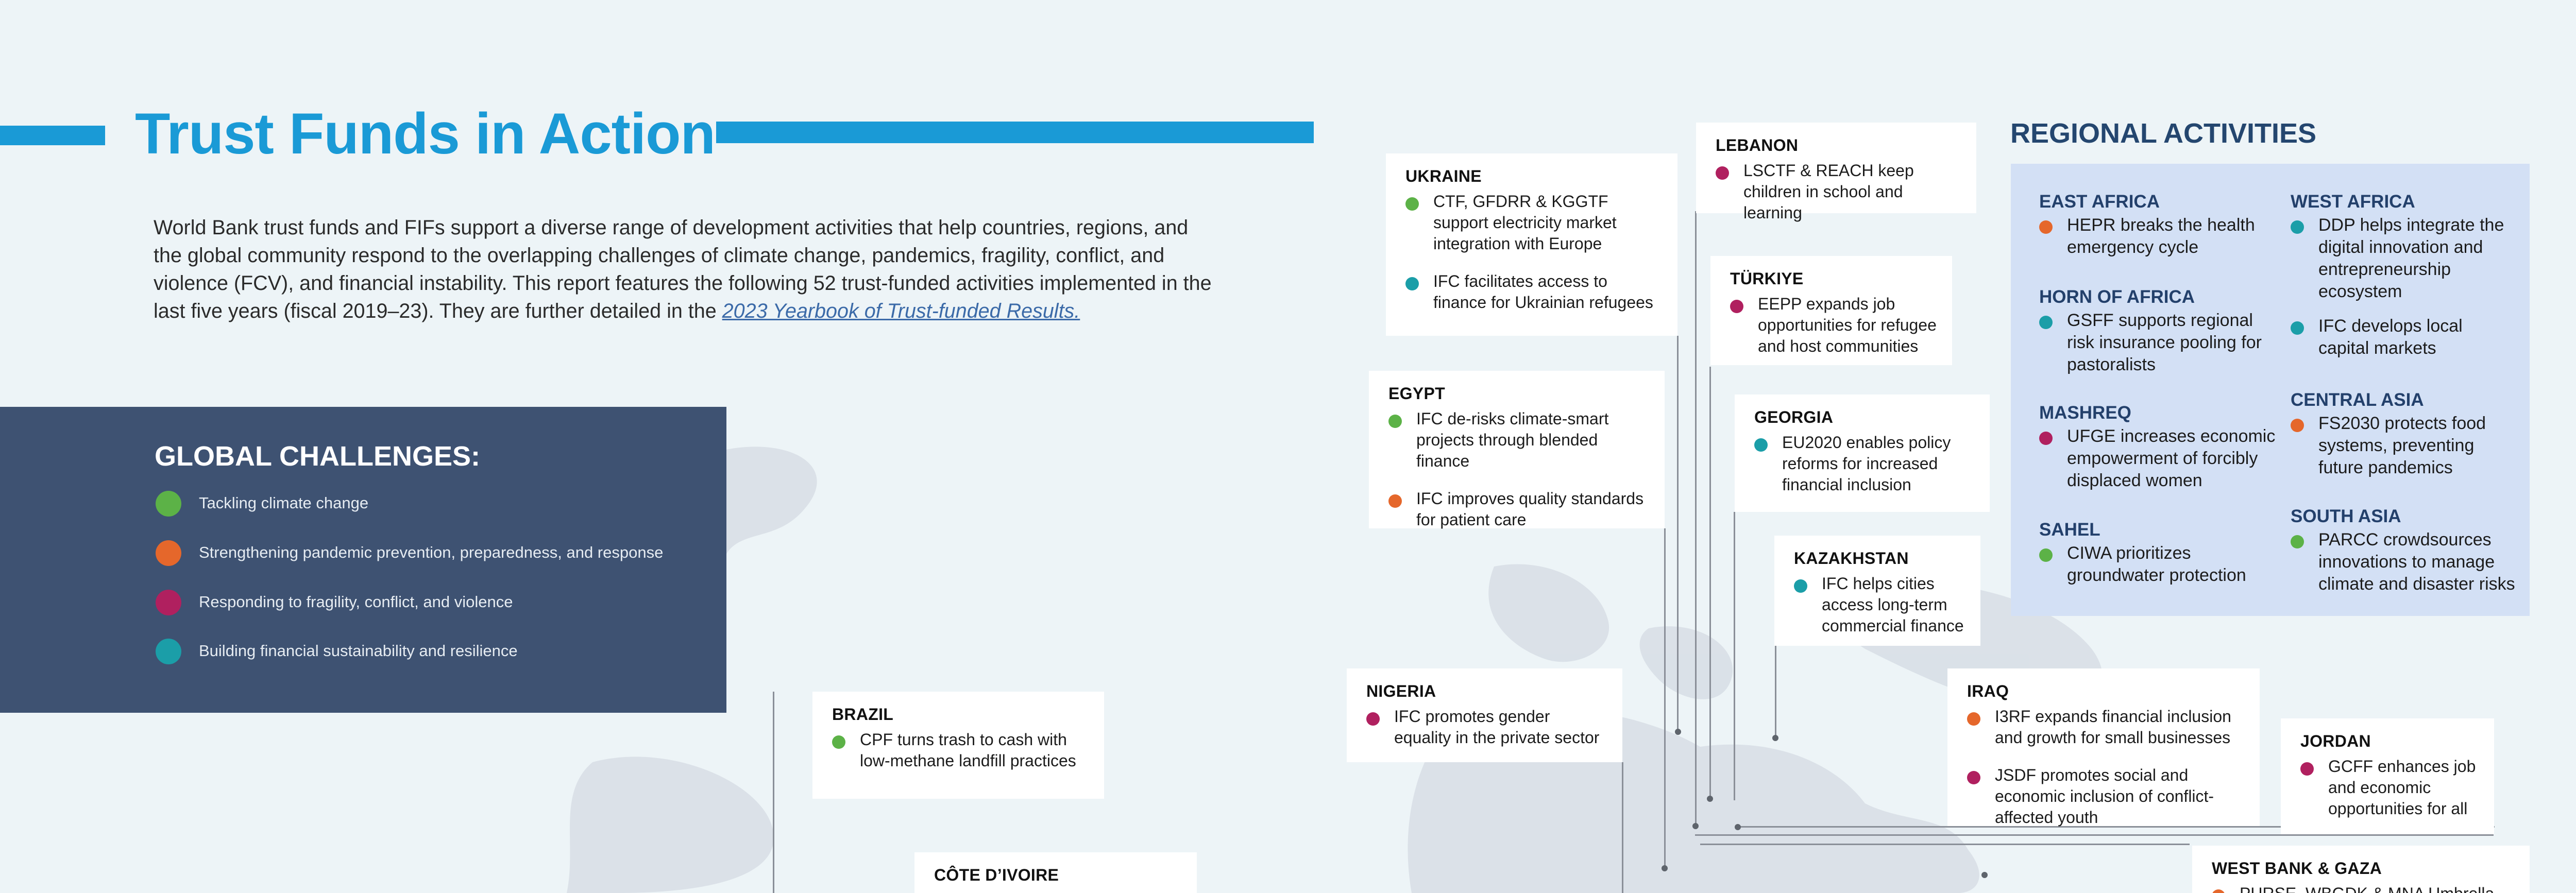 Image resolution: width=2576 pixels, height=893 pixels. Describe the element at coordinates (1775, 692) in the screenshot. I see `leader-line-kazakhstan` at that location.